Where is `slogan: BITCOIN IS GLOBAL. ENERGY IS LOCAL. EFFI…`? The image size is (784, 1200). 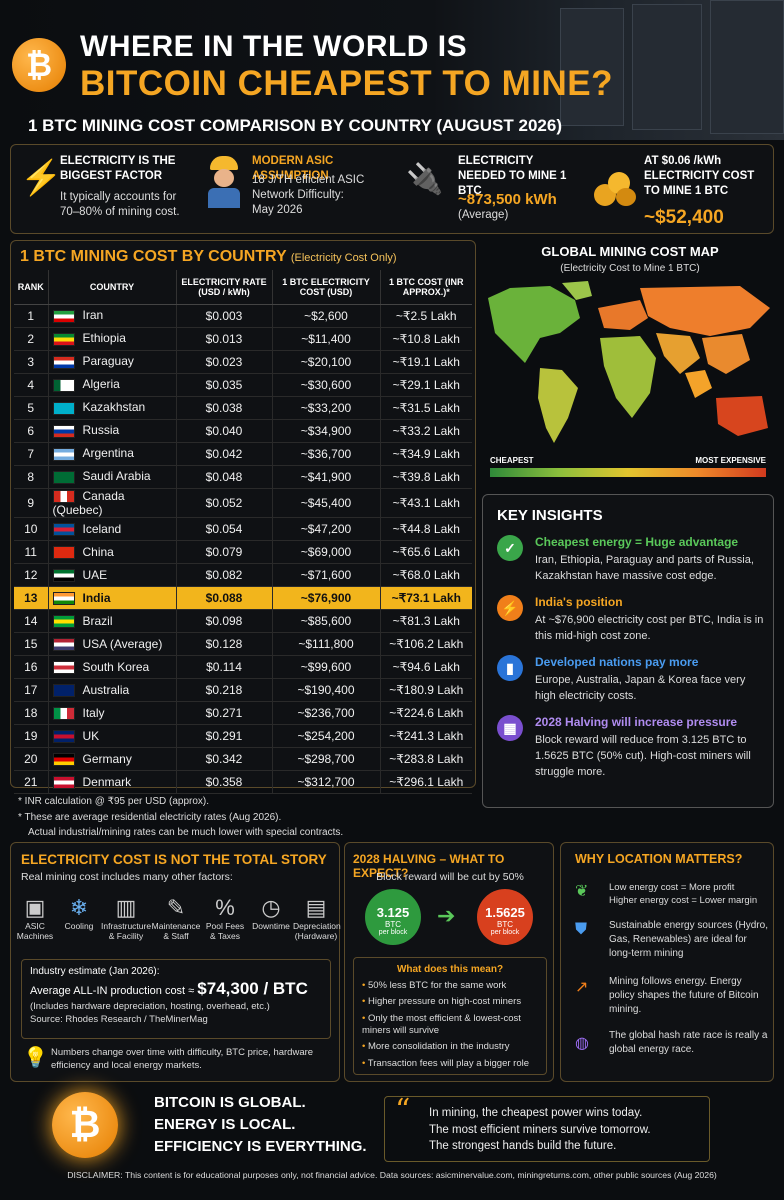
slogan: BITCOIN IS GLOBAL. ENERGY IS LOCAL. EFFI… is located at coordinates (260, 1124).